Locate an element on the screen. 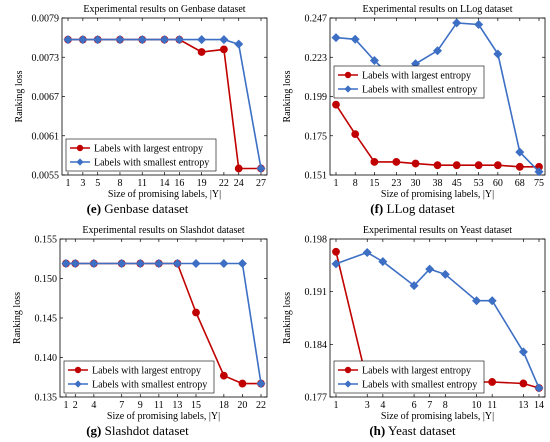  y-tick-label: 0.0073 is located at coordinates (46, 58).